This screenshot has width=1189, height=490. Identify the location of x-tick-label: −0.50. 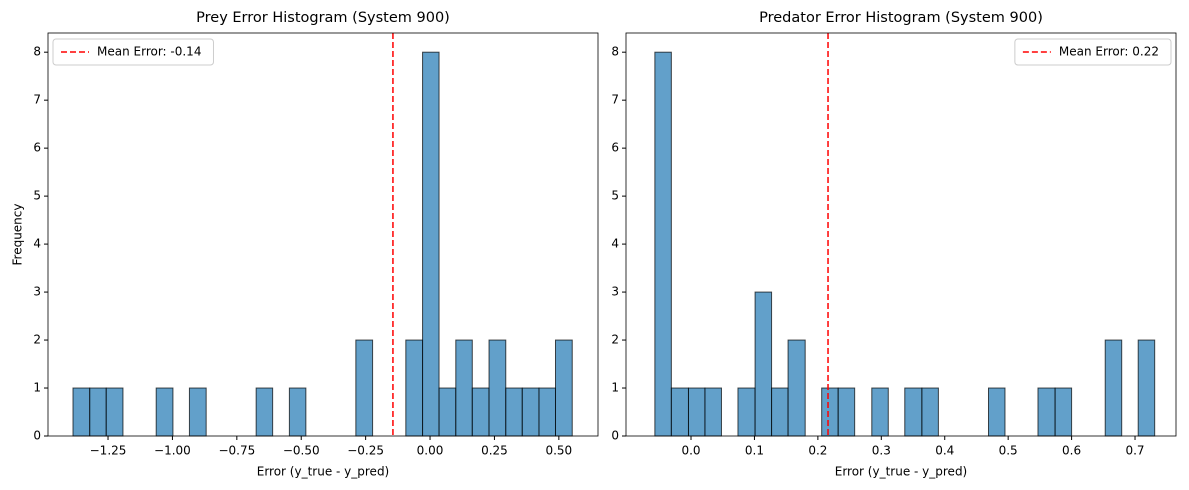
(301, 451).